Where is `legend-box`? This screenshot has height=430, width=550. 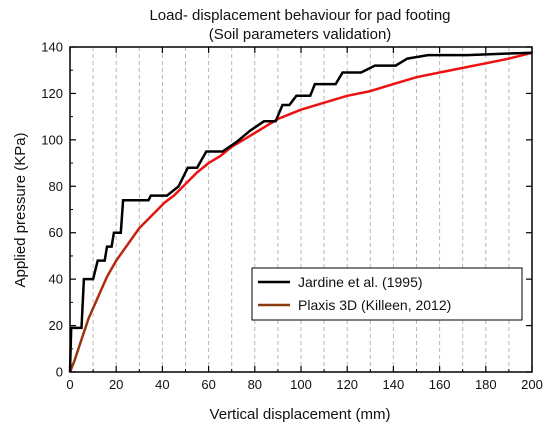 legend-box is located at coordinates (387, 294).